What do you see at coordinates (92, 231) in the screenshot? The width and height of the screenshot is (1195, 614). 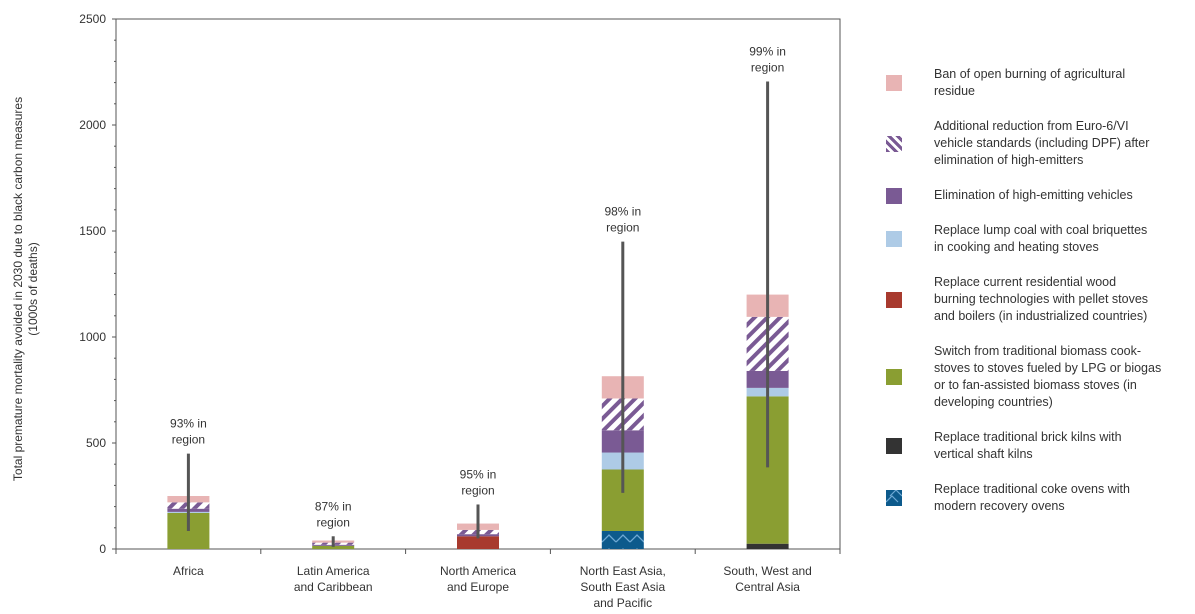 I see `y-tick-label: 1500` at bounding box center [92, 231].